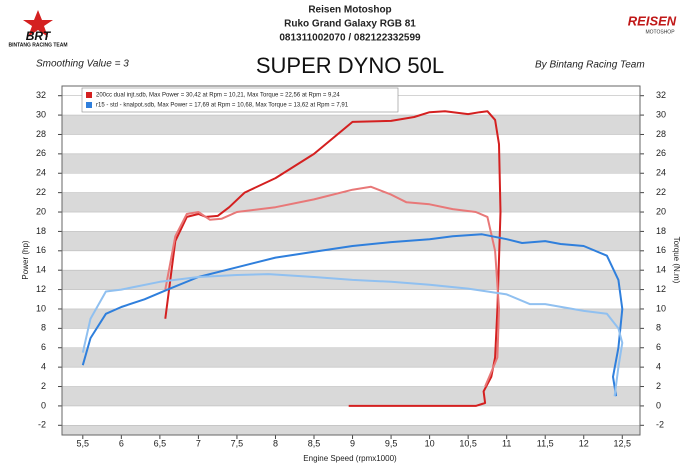 This screenshot has height=474, width=700. What do you see at coordinates (349, 10) in the screenshot?
I see `header-line: Reisen Motoshop` at bounding box center [349, 10].